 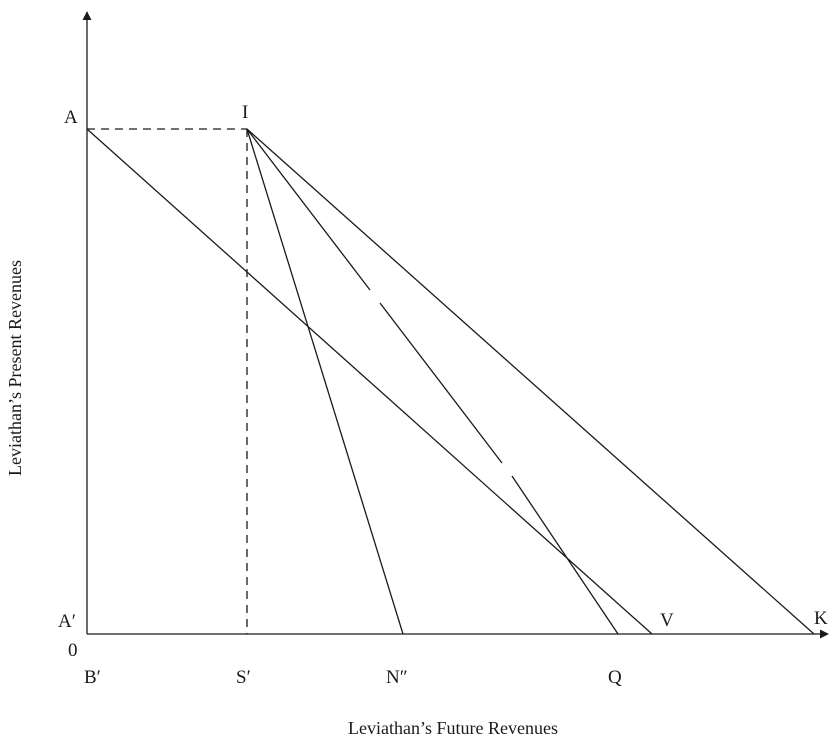 I want to click on label-Q: Q, so click(x=615, y=677).